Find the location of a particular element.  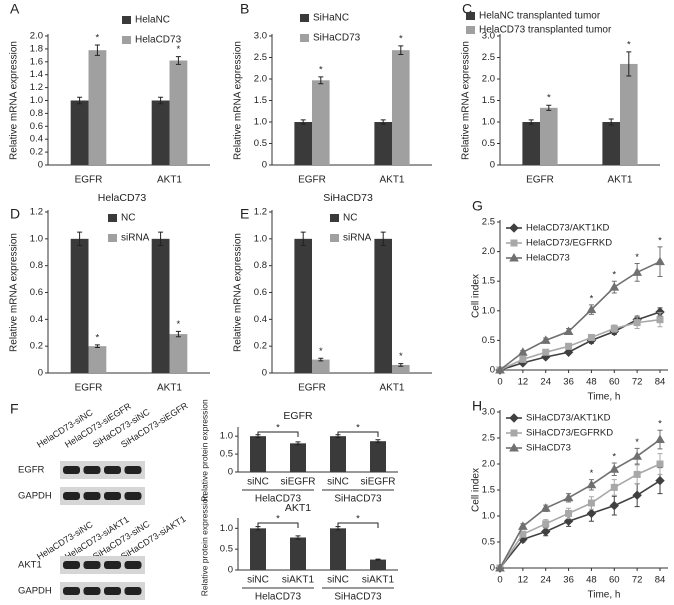

y-tick-label: 0.6 is located at coordinates (36, 126).